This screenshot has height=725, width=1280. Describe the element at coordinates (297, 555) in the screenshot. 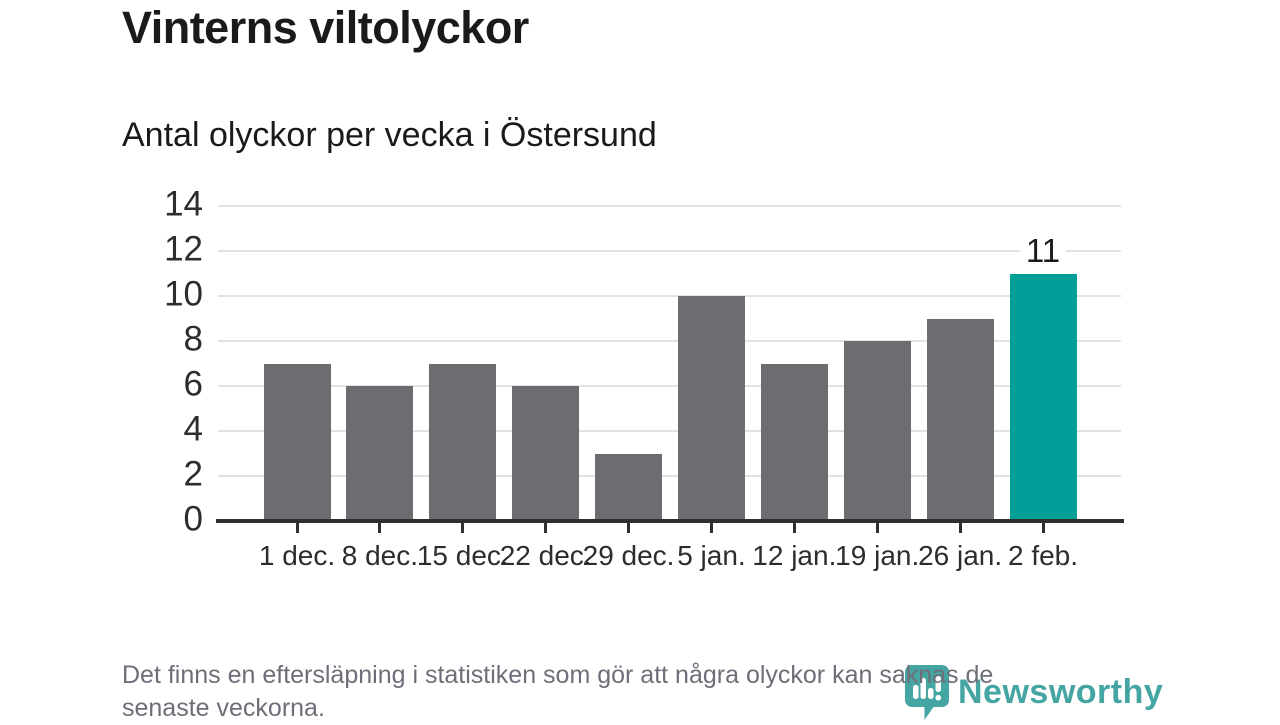

I see `x-axis-label: 1 dec.` at that location.